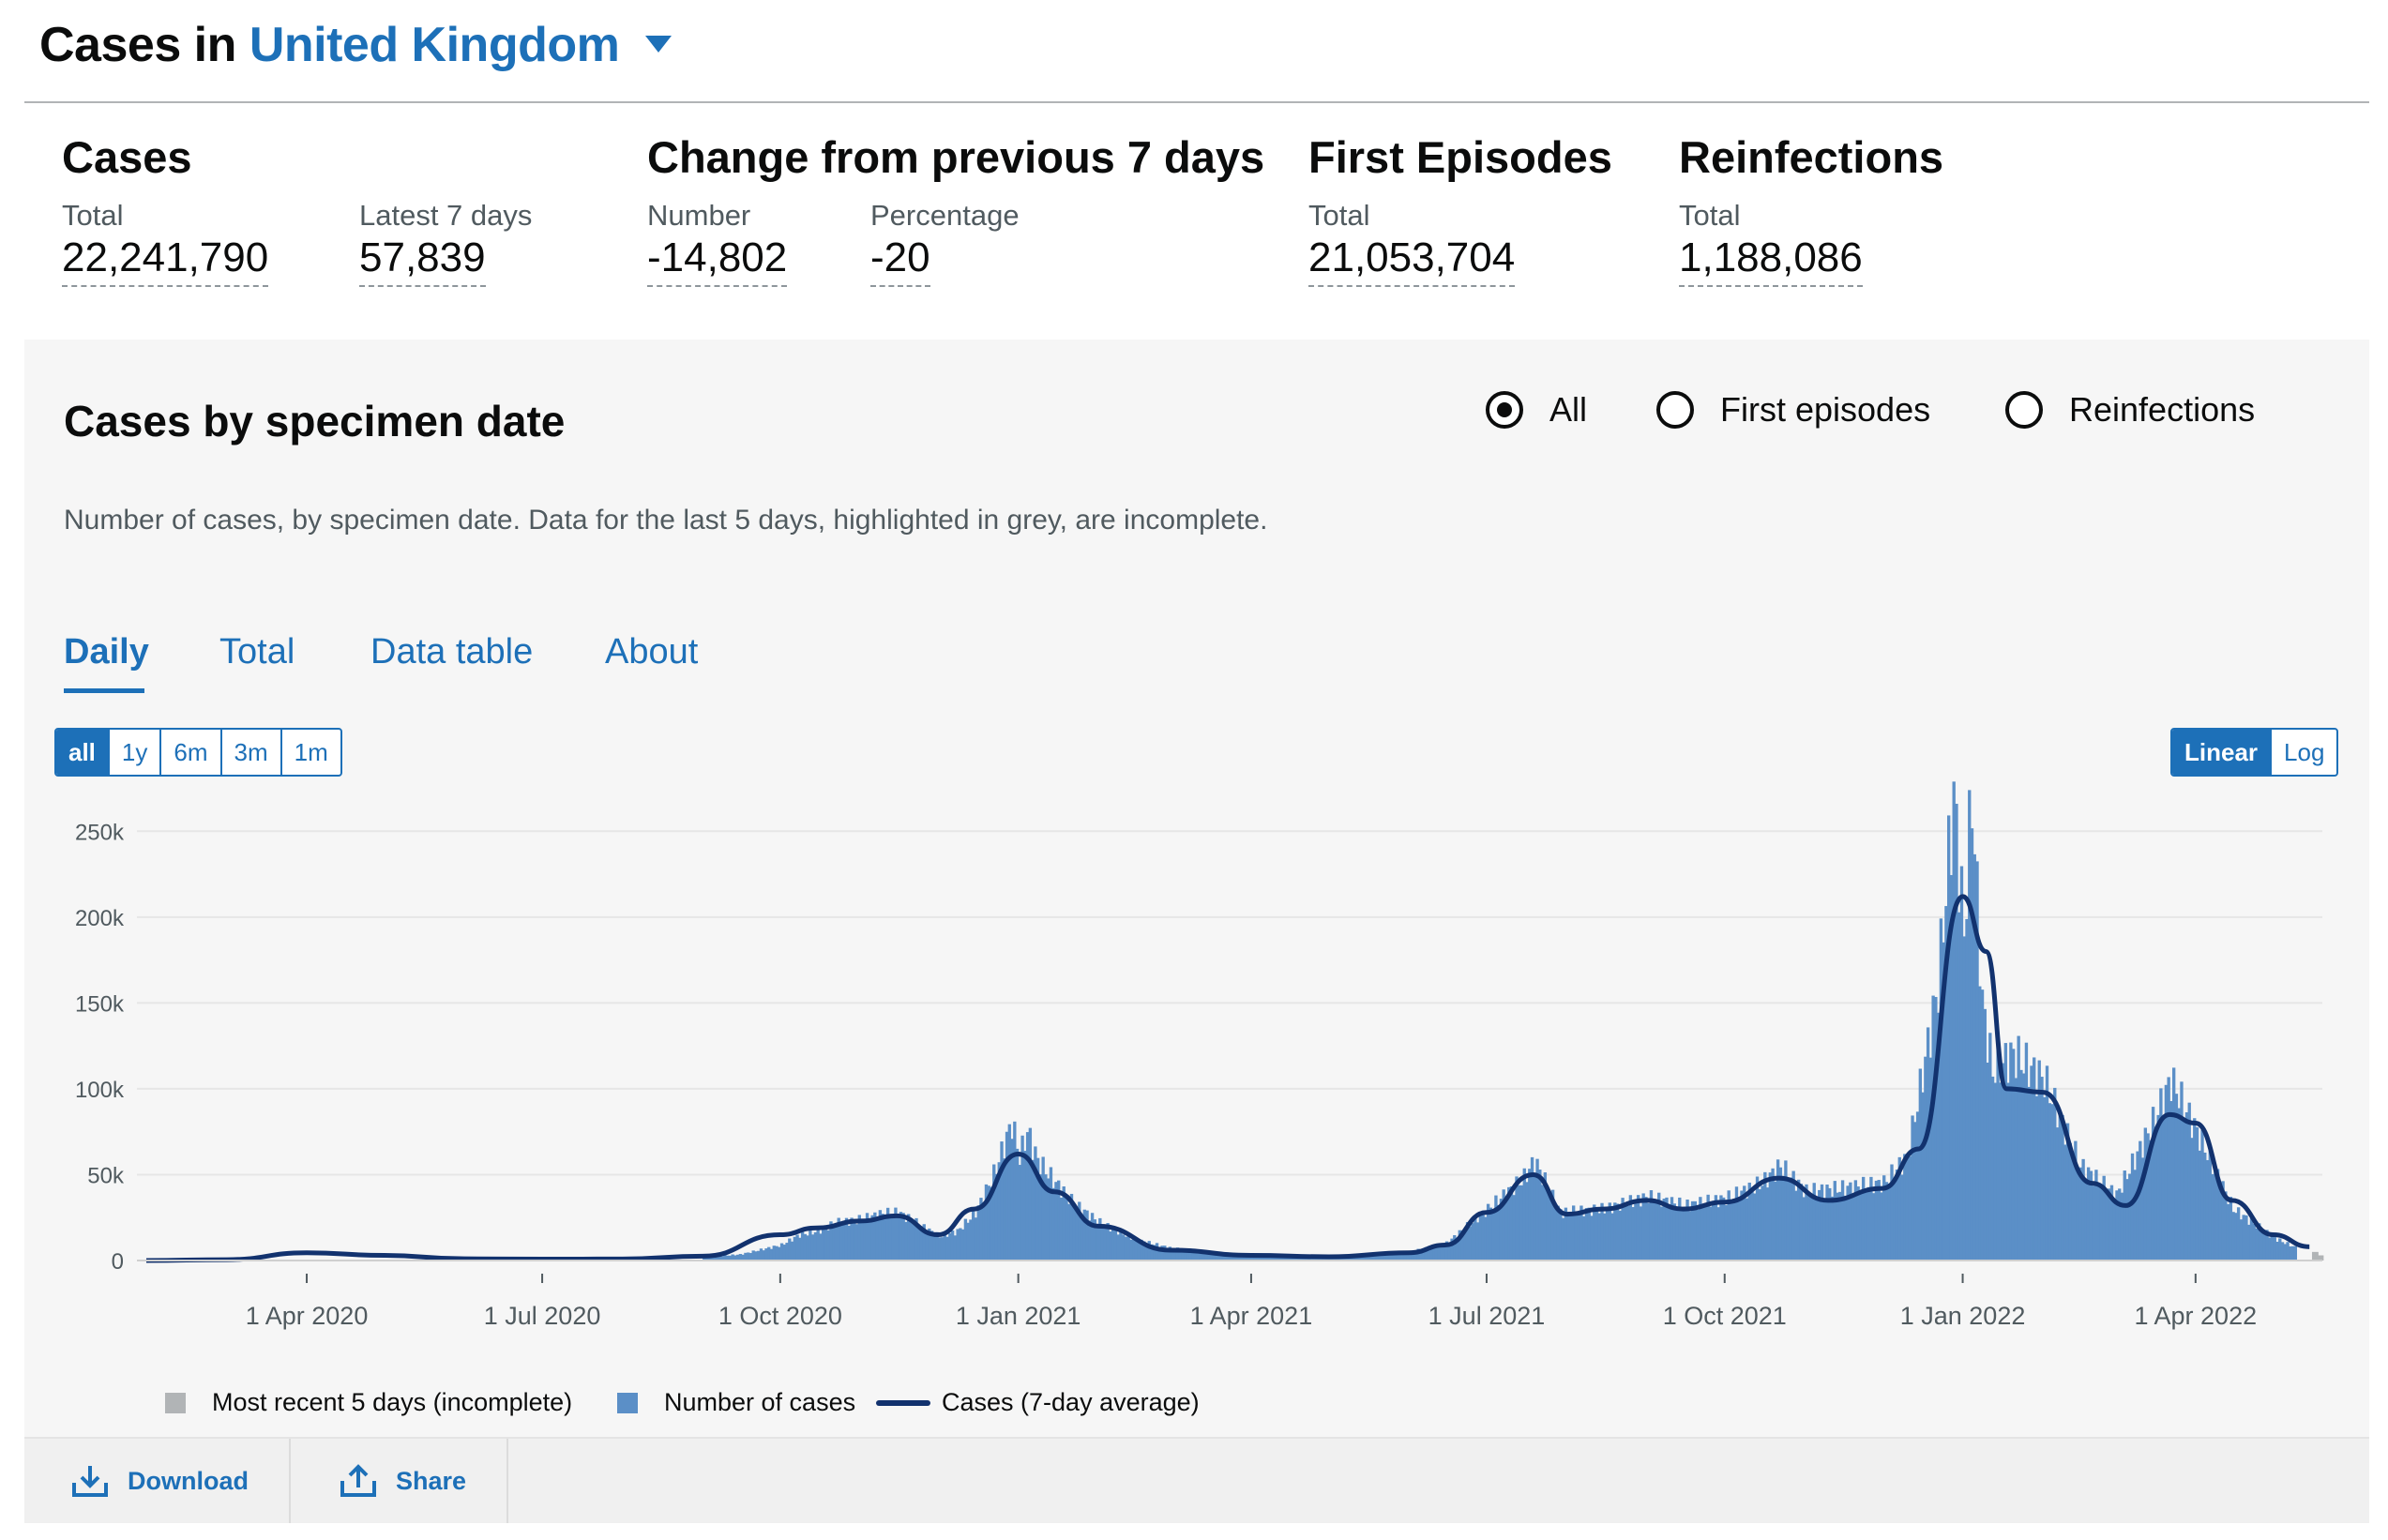 Image resolution: width=2388 pixels, height=1540 pixels. Describe the element at coordinates (2305, 752) in the screenshot. I see `scale-button-log: Log` at that location.